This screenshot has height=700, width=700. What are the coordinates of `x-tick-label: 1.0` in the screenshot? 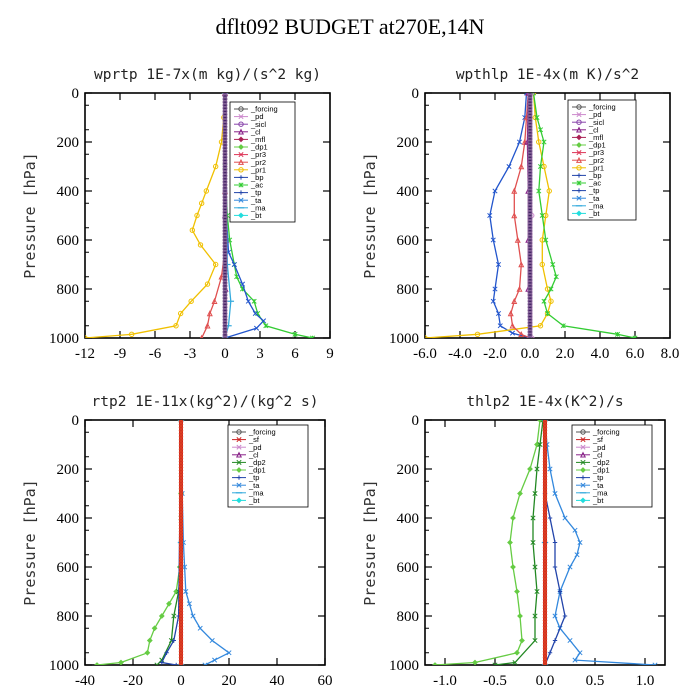 It's located at (645, 681).